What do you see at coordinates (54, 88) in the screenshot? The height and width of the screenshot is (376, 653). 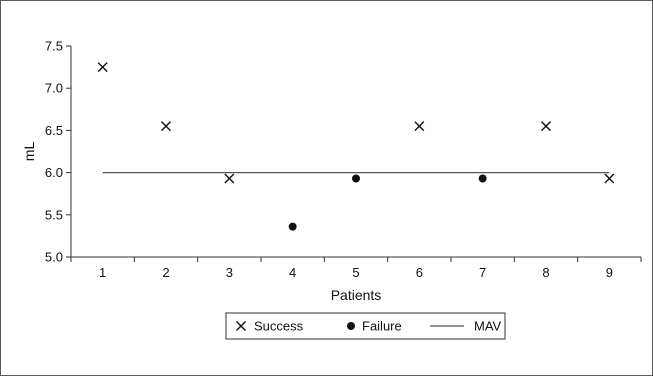 I see `y-tick-label: 7.0` at bounding box center [54, 88].